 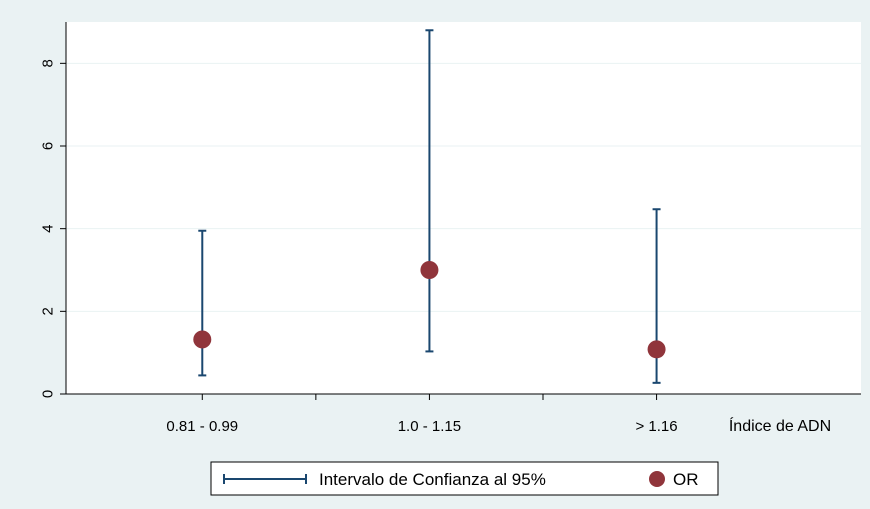 I want to click on y-tick-label-1: 2, so click(x=48, y=311).